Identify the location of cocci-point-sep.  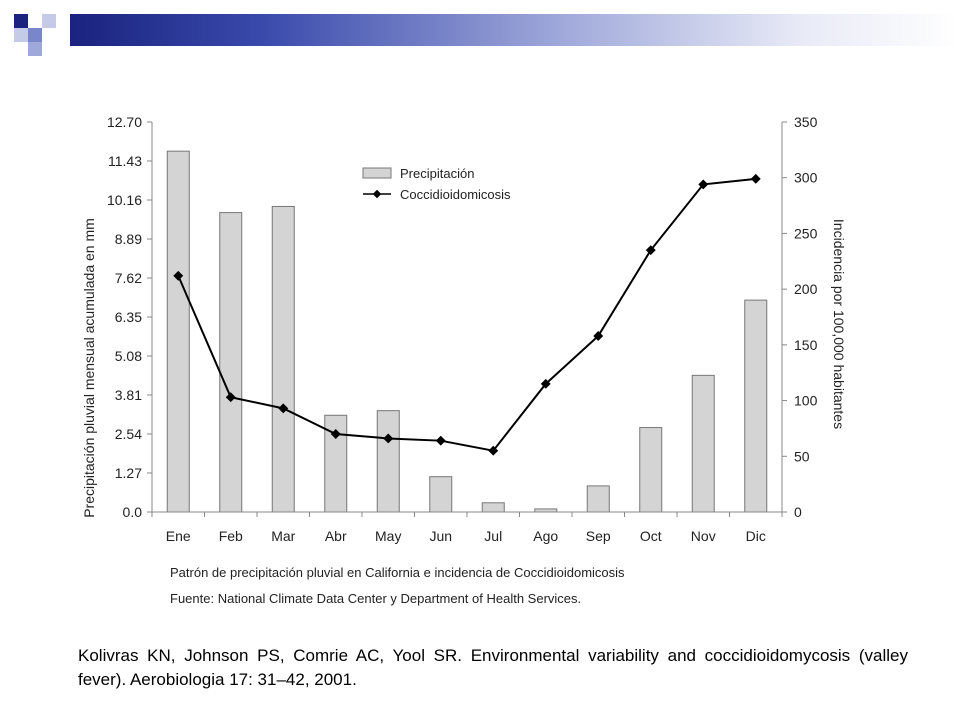
(598, 335).